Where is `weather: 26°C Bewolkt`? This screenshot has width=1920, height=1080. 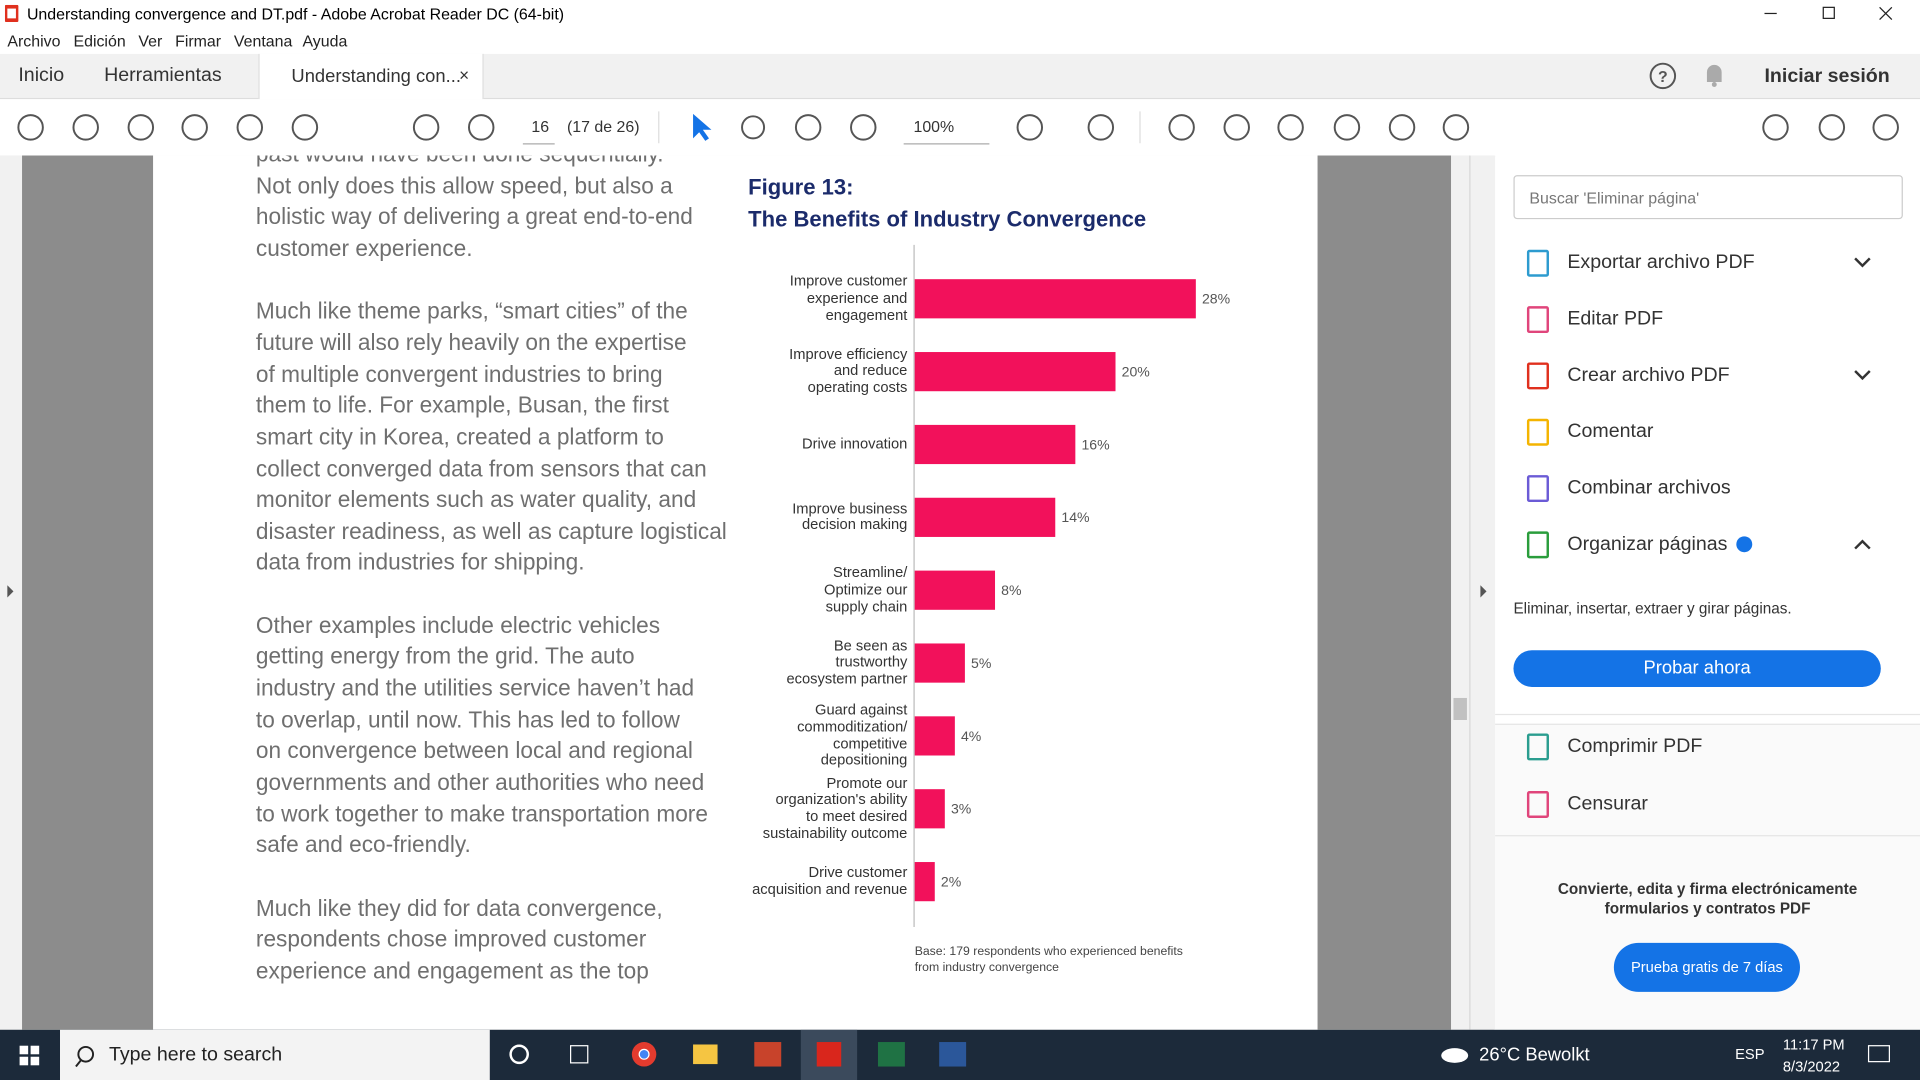 weather: 26°C Bewolkt is located at coordinates (1534, 1055).